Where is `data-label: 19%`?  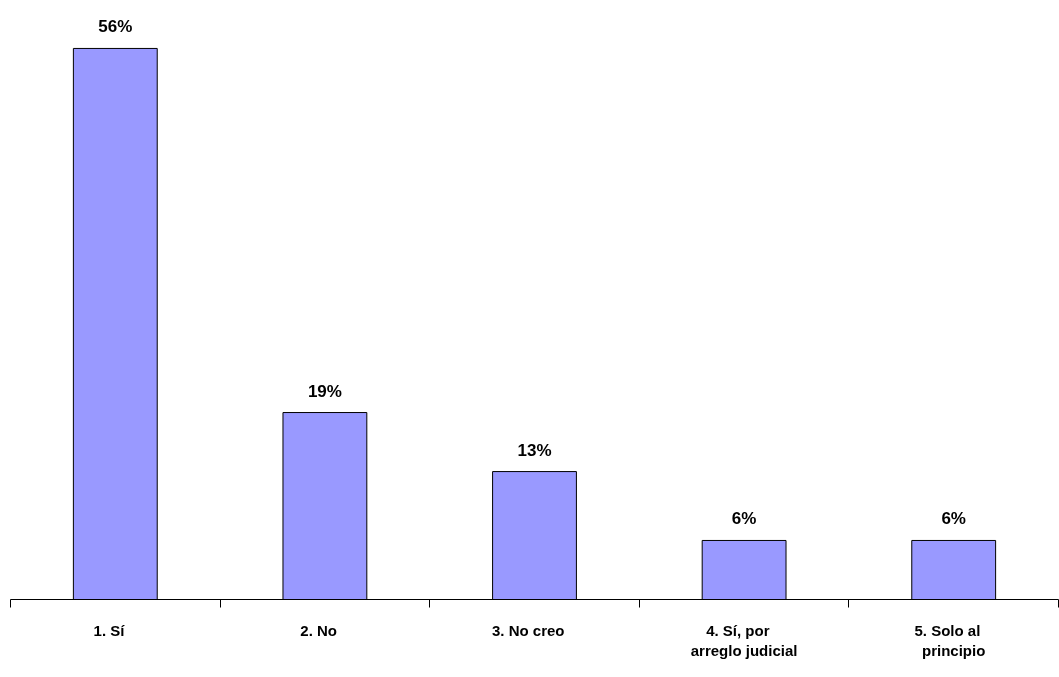
data-label: 19% is located at coordinates (324, 391).